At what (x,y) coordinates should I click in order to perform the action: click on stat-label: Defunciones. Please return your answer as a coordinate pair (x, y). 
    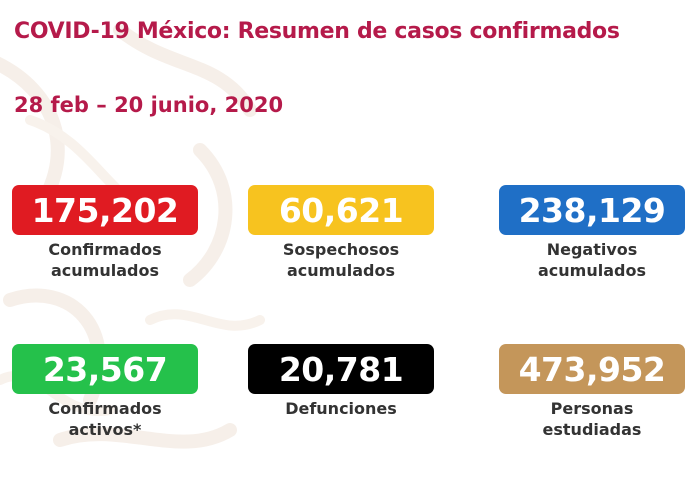
    Looking at the image, I should click on (341, 408).